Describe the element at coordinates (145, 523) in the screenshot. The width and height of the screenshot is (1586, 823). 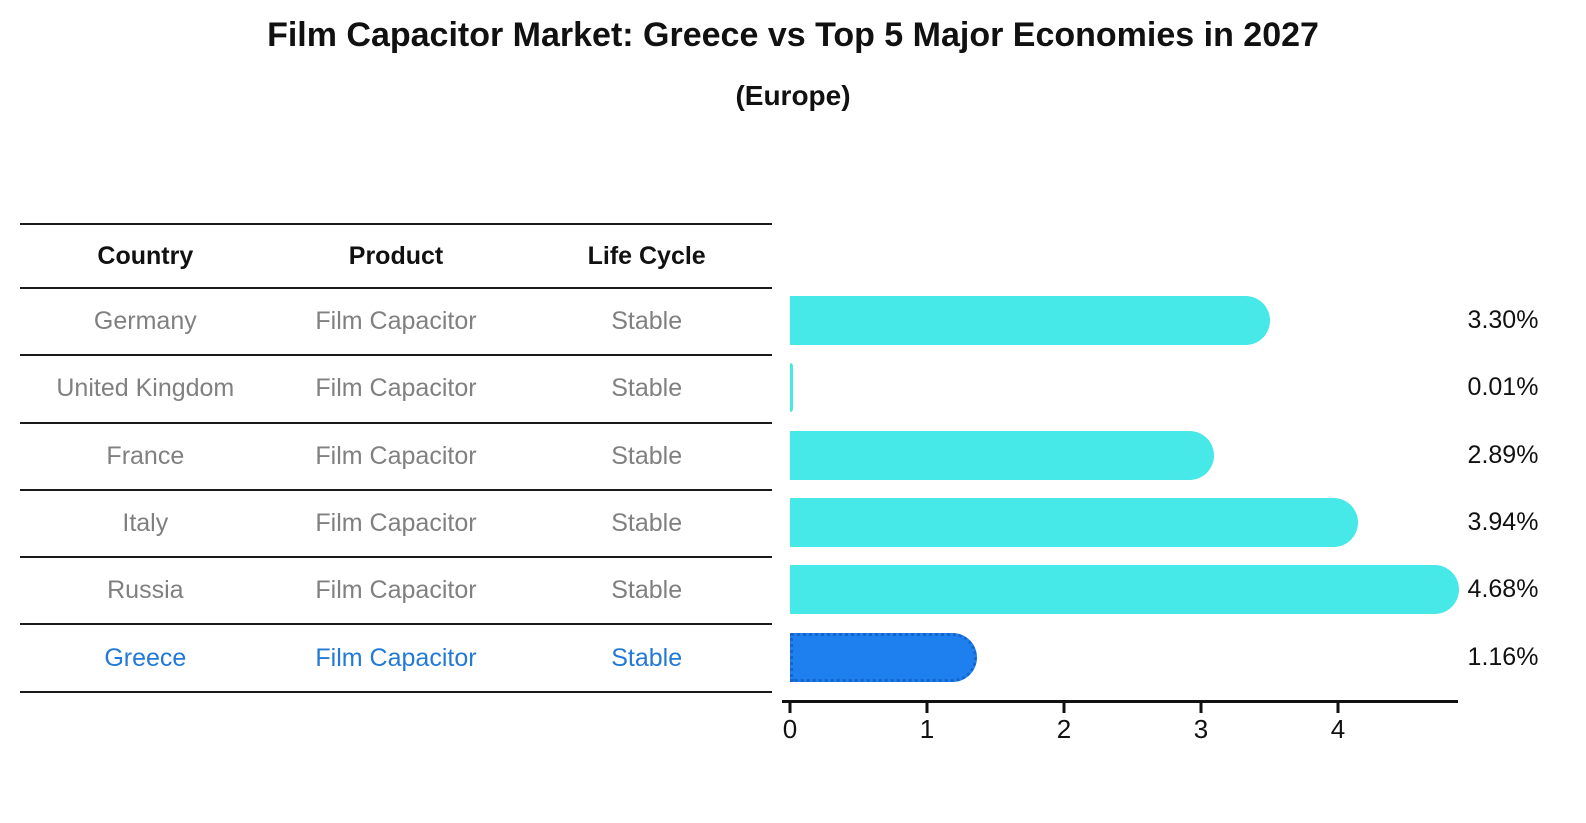
I see `country-cell: Italy` at that location.